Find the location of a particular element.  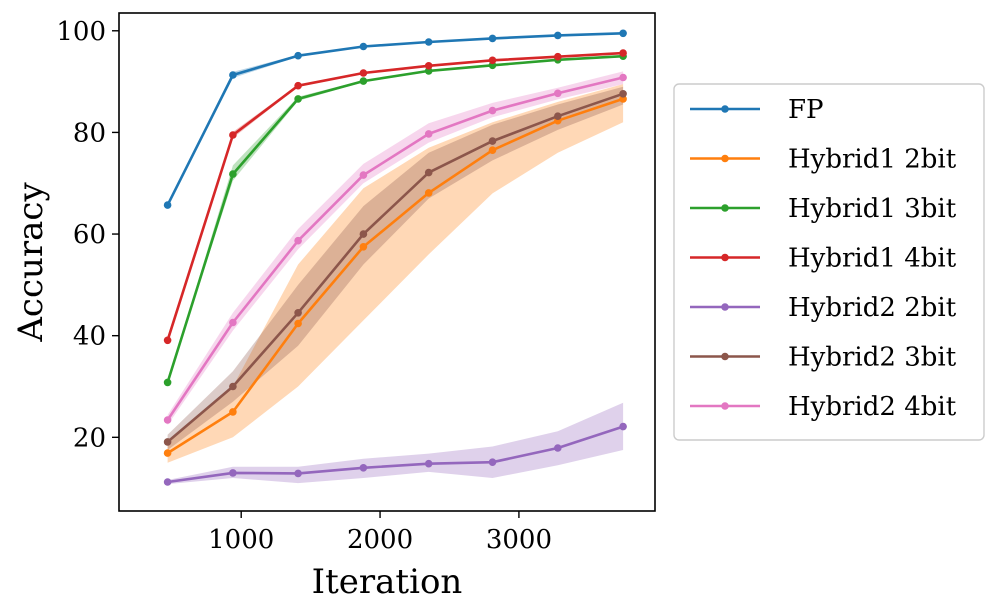

band-hybrid2-2bit is located at coordinates (395, 443).